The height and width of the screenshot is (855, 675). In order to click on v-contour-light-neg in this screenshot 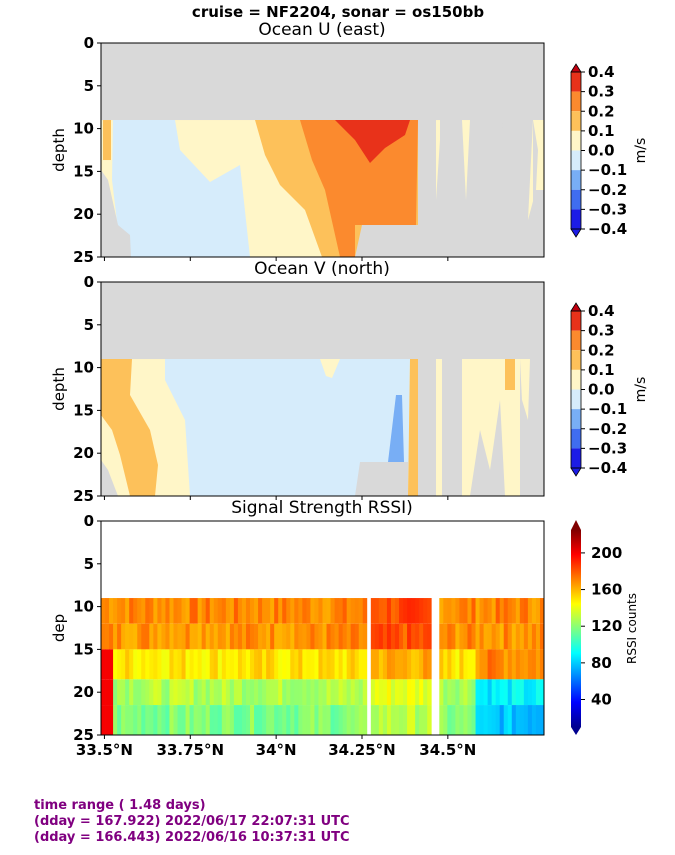, I will do `click(287, 427)`.